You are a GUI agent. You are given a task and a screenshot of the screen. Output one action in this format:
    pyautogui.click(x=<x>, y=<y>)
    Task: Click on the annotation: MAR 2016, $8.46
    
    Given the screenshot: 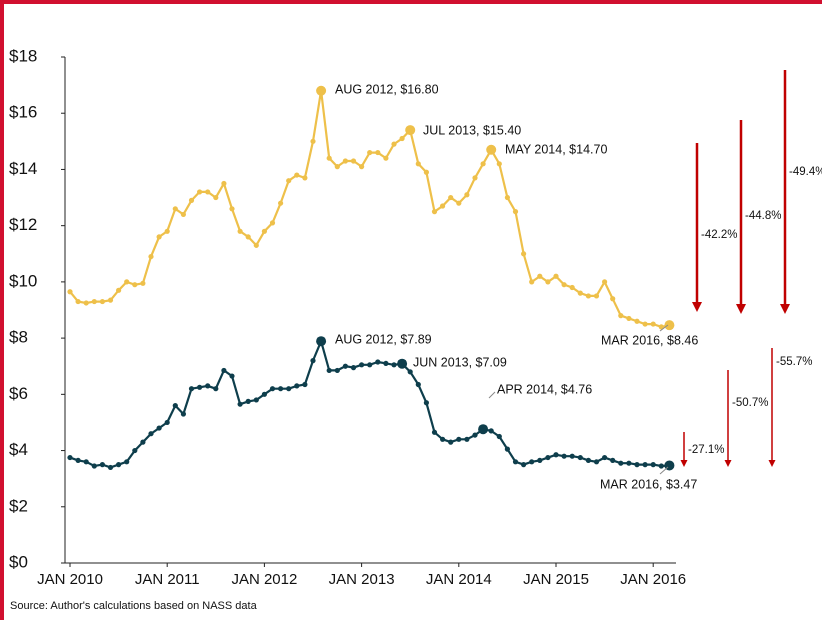 What is the action you would take?
    pyautogui.click(x=649, y=340)
    